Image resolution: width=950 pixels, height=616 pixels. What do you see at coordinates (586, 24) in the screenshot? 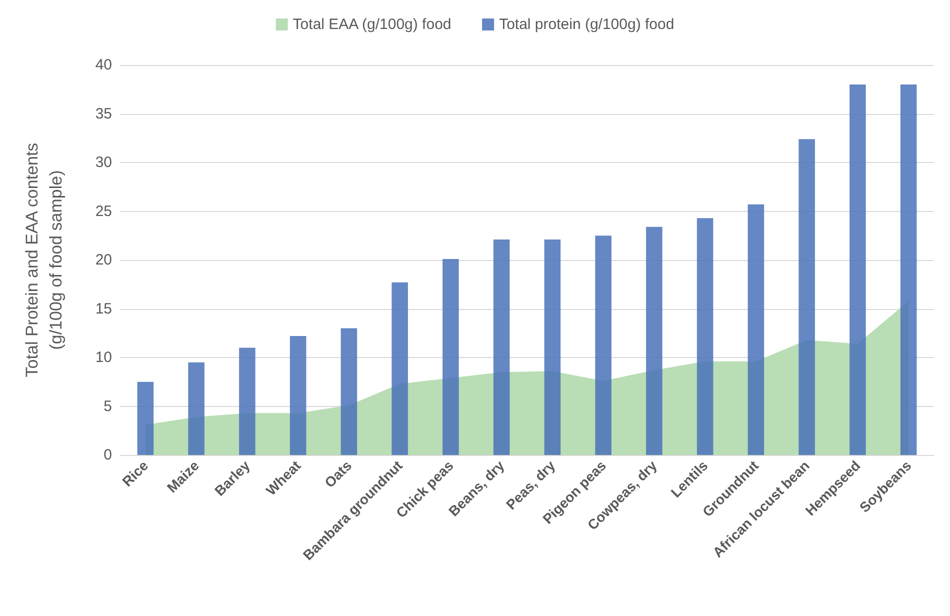
I see `legend-label: Total protein (g/100g) food` at bounding box center [586, 24].